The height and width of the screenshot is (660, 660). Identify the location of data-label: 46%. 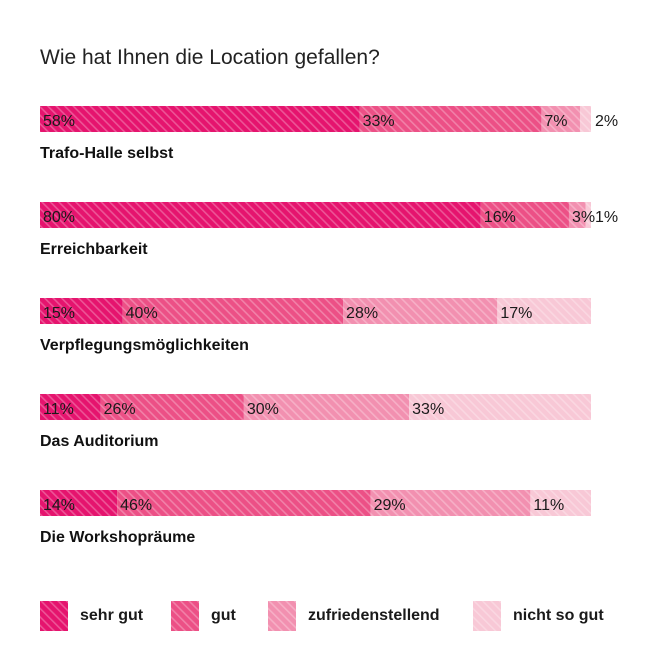
(136, 505).